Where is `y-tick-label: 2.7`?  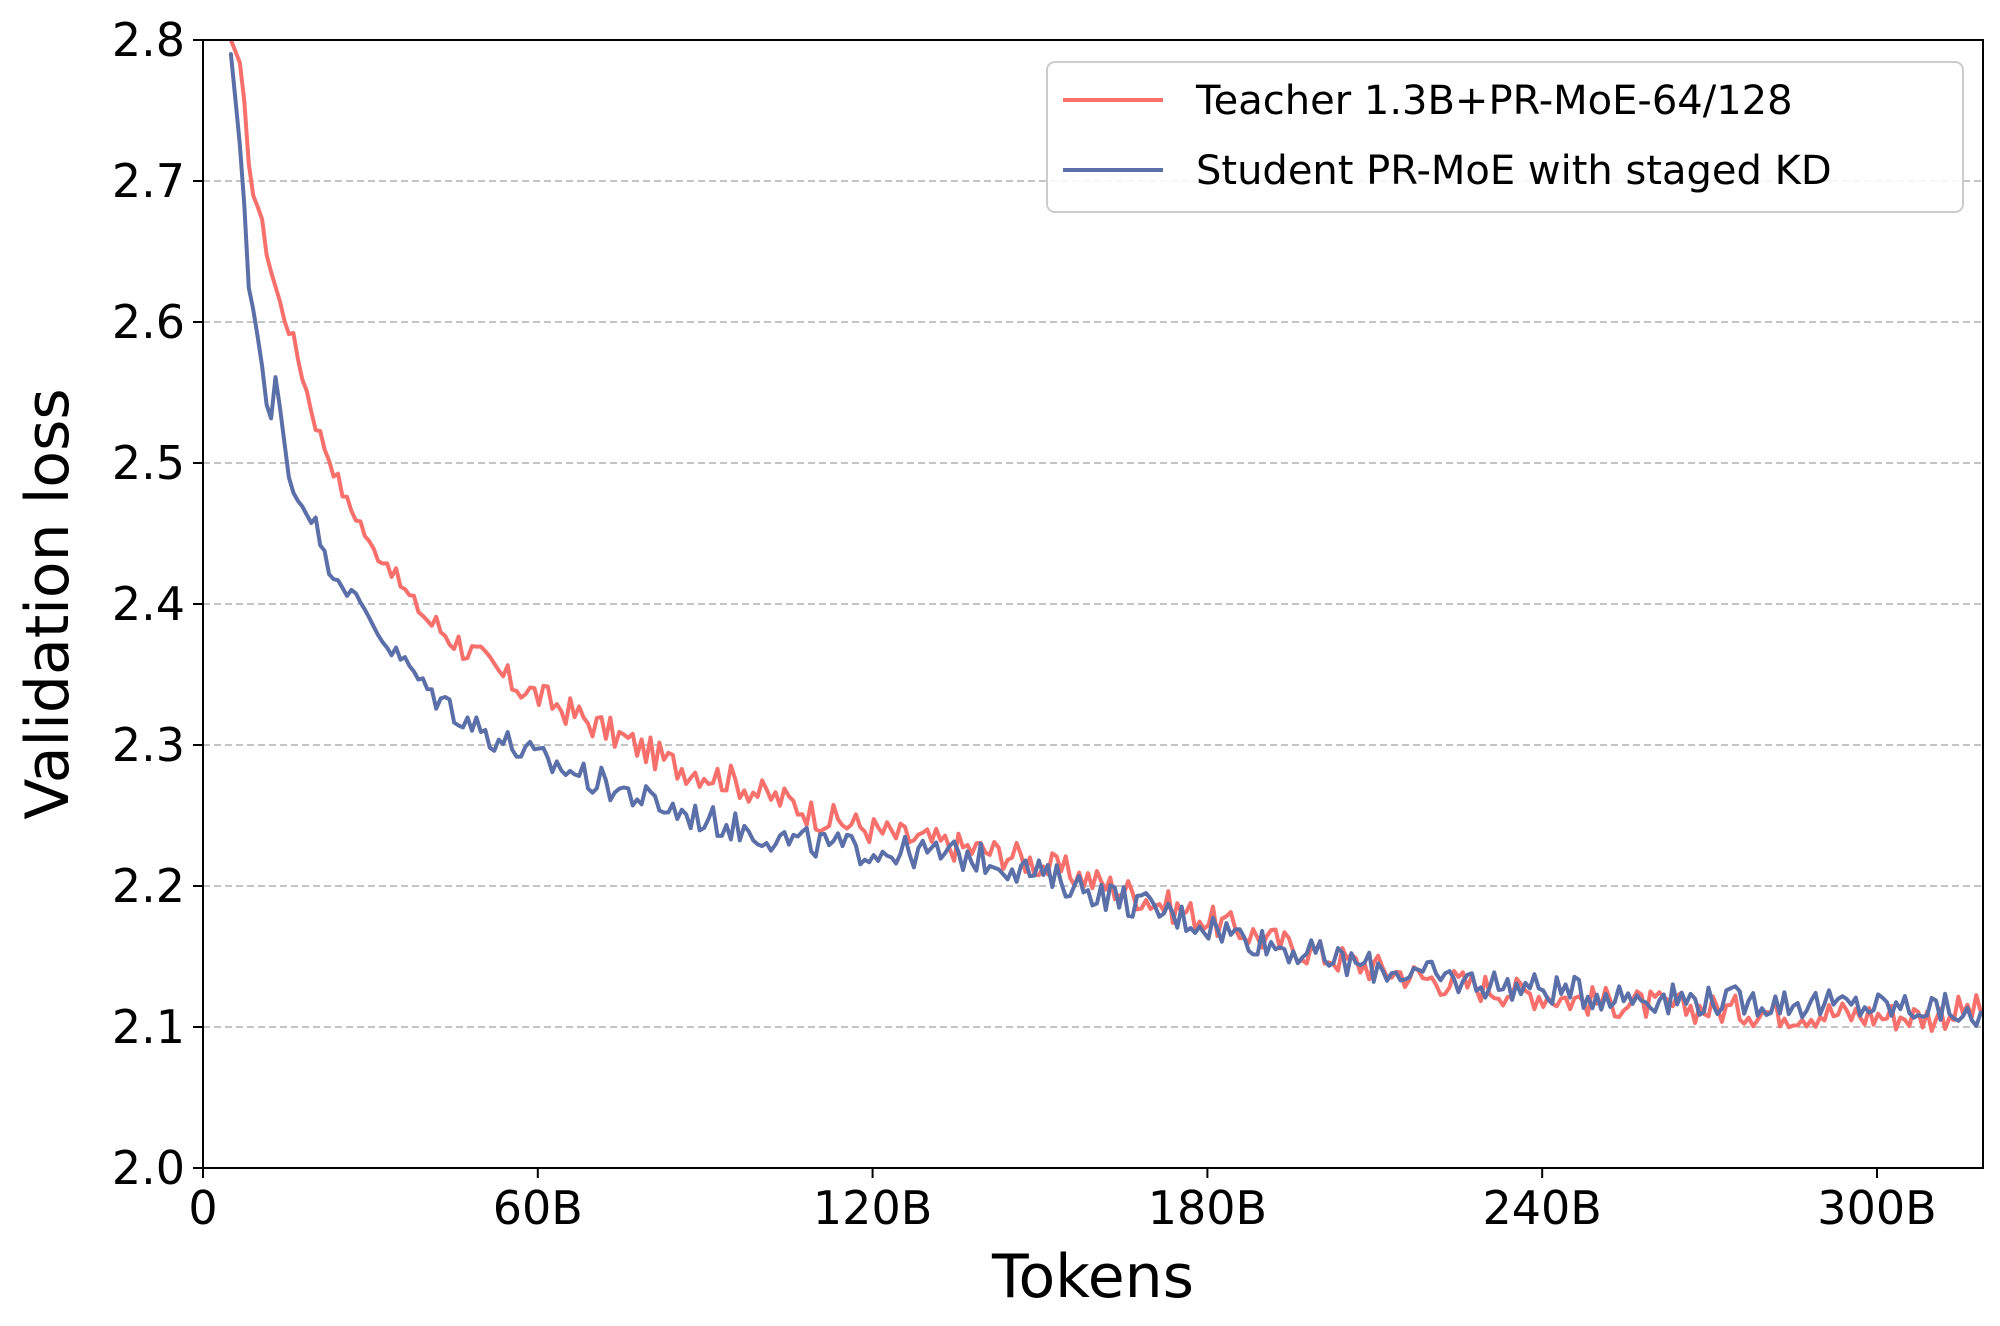
y-tick-label: 2.7 is located at coordinates (148, 181).